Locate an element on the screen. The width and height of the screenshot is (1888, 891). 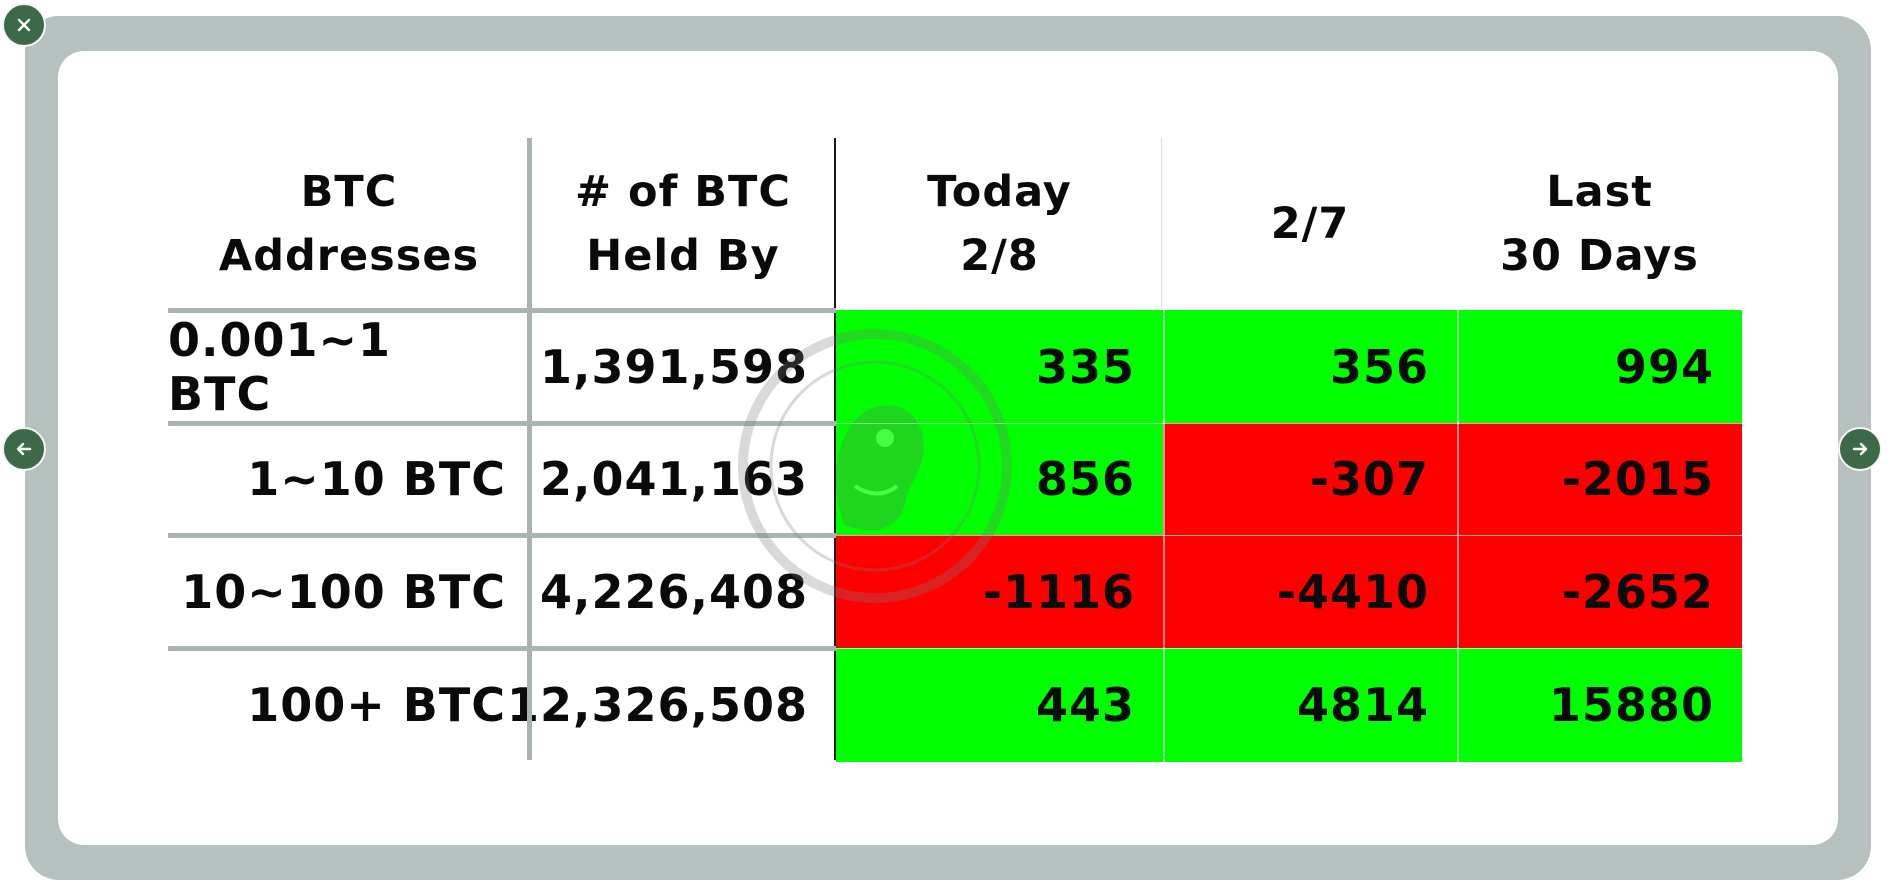
change-cell: -4410 is located at coordinates (1310, 591).